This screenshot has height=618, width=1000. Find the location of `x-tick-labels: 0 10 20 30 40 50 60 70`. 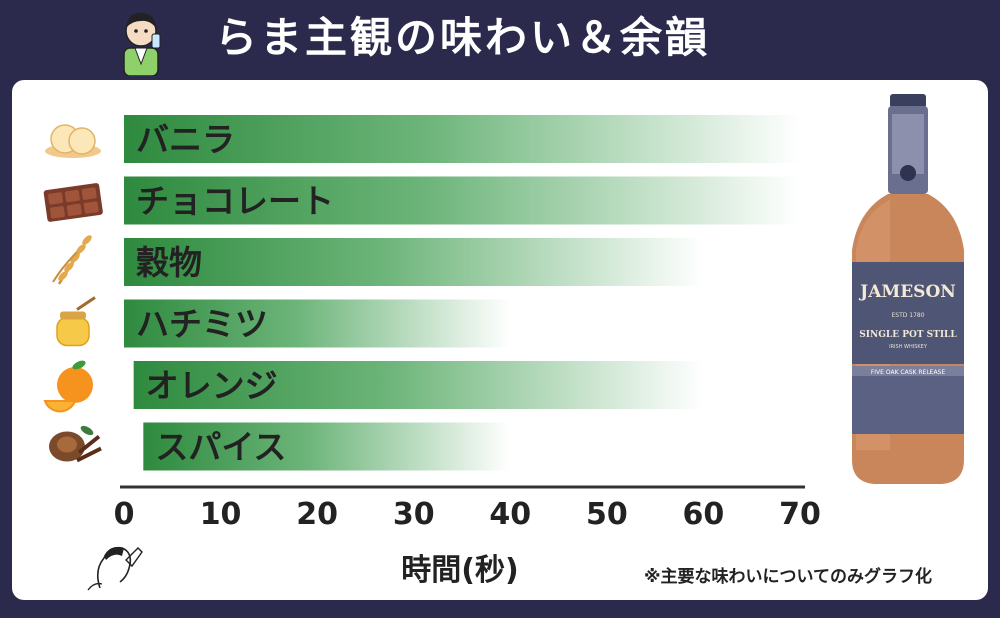

x-tick-labels: 0 10 20 30 40 50 60 70 is located at coordinates (467, 514).